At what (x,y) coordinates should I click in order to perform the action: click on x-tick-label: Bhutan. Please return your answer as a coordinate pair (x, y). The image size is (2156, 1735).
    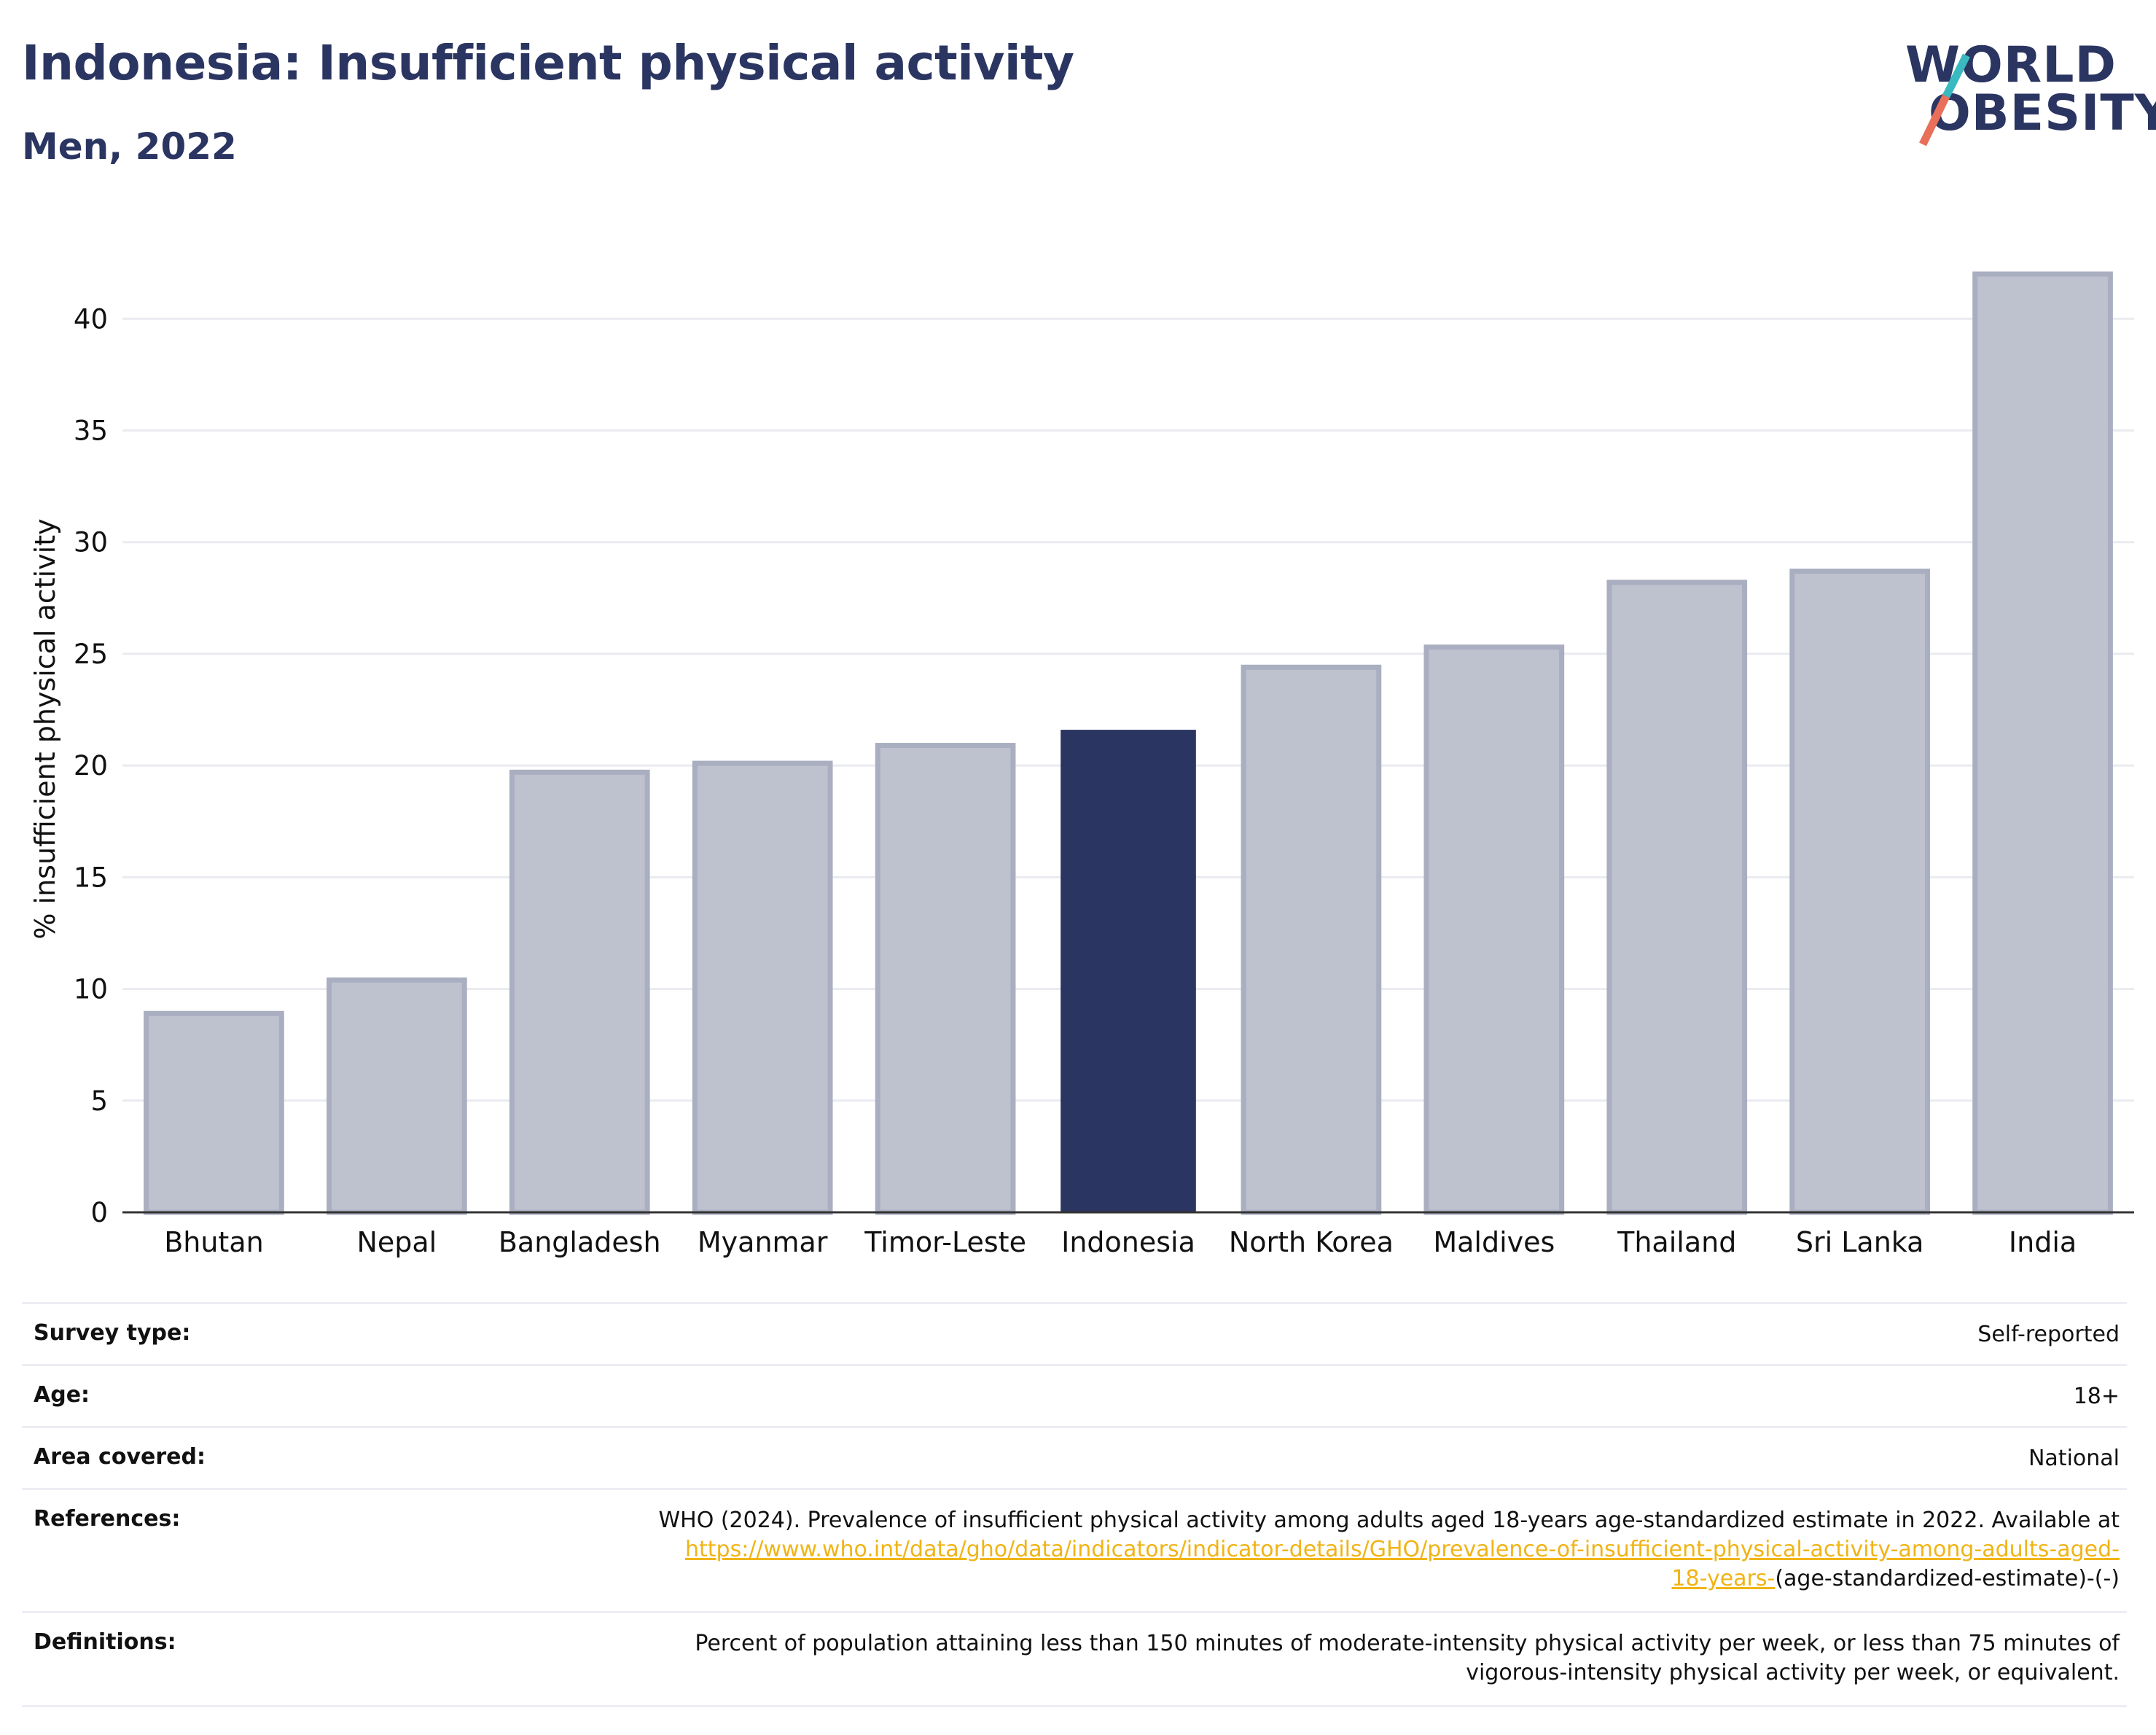
    Looking at the image, I should click on (214, 1242).